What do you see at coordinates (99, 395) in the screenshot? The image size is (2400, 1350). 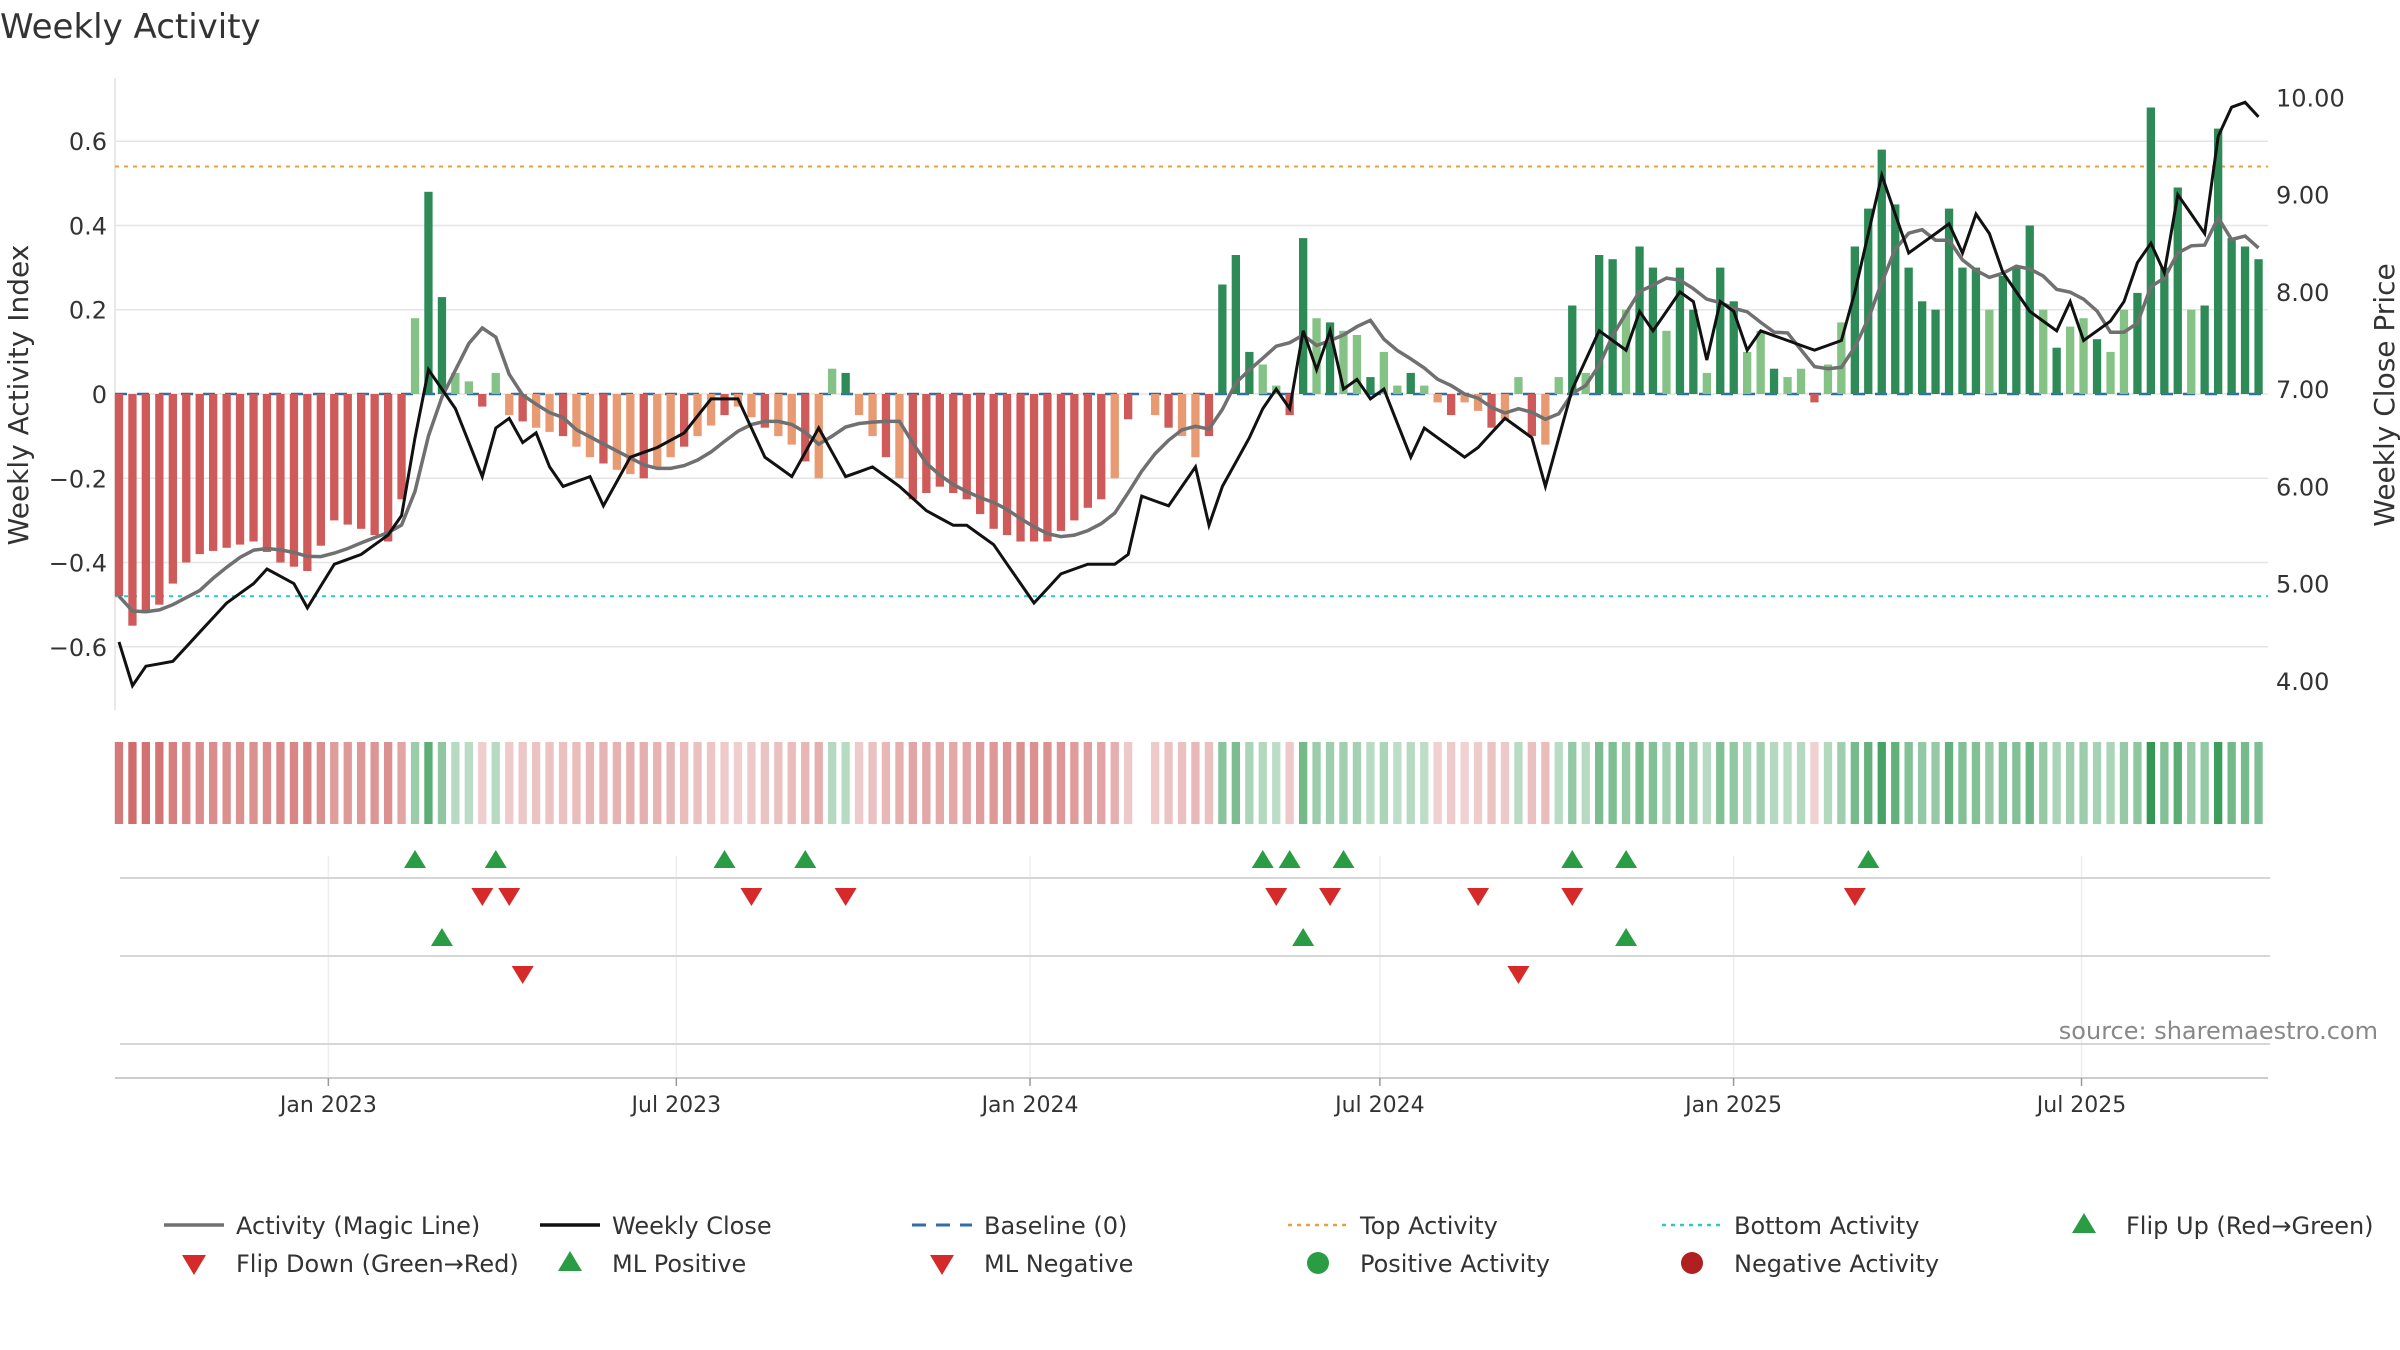 I see `y-tick-label: 0` at bounding box center [99, 395].